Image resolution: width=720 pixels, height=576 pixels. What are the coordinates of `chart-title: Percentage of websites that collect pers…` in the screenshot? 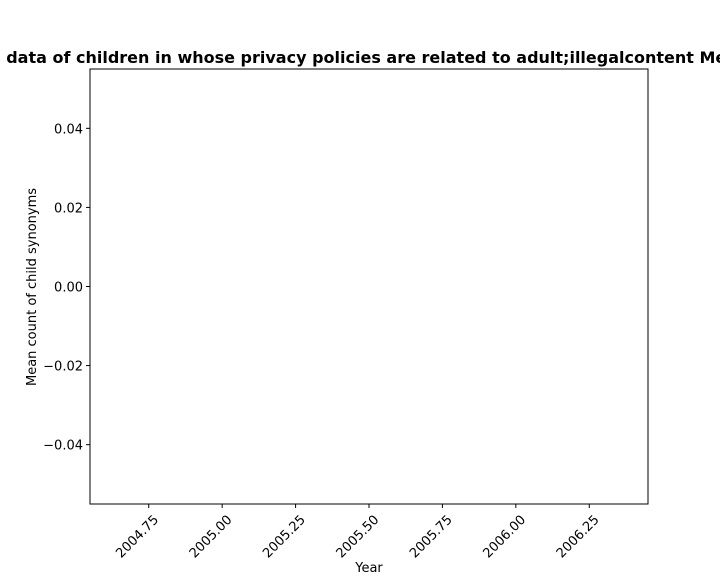 It's located at (360, 57).